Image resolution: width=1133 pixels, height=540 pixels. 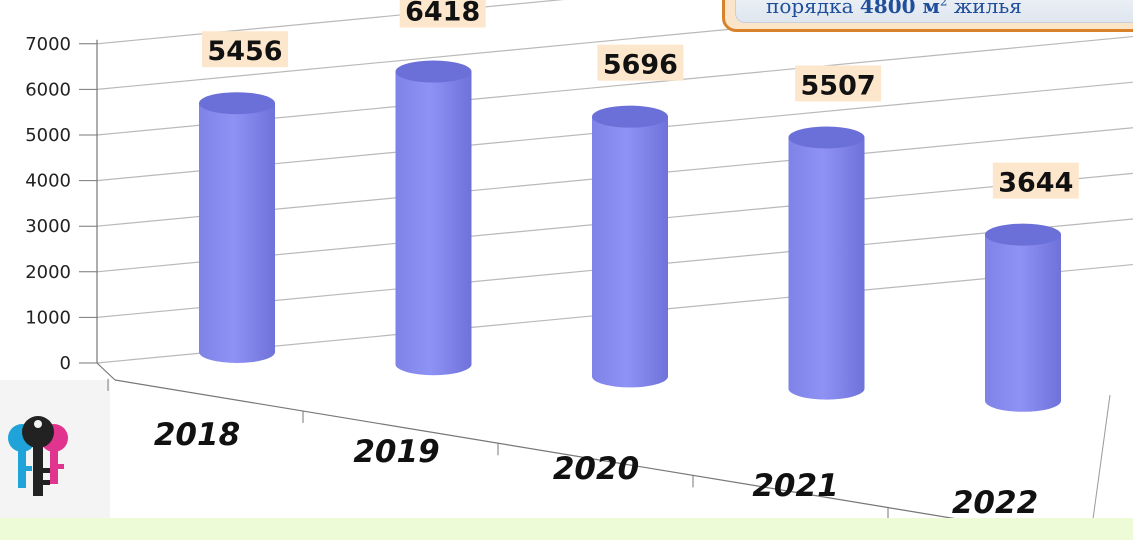 What do you see at coordinates (48, 89) in the screenshot?
I see `y-tick-label: 6000` at bounding box center [48, 89].